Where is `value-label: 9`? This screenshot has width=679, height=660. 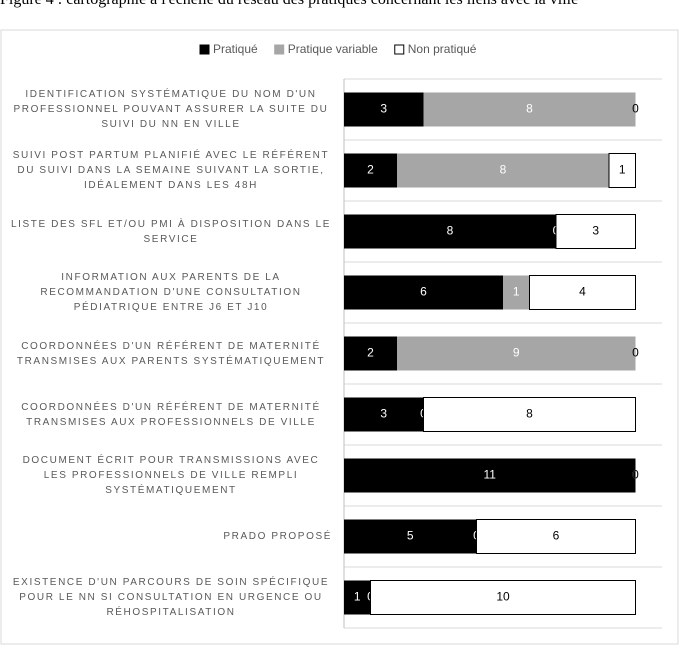 value-label: 9 is located at coordinates (516, 353).